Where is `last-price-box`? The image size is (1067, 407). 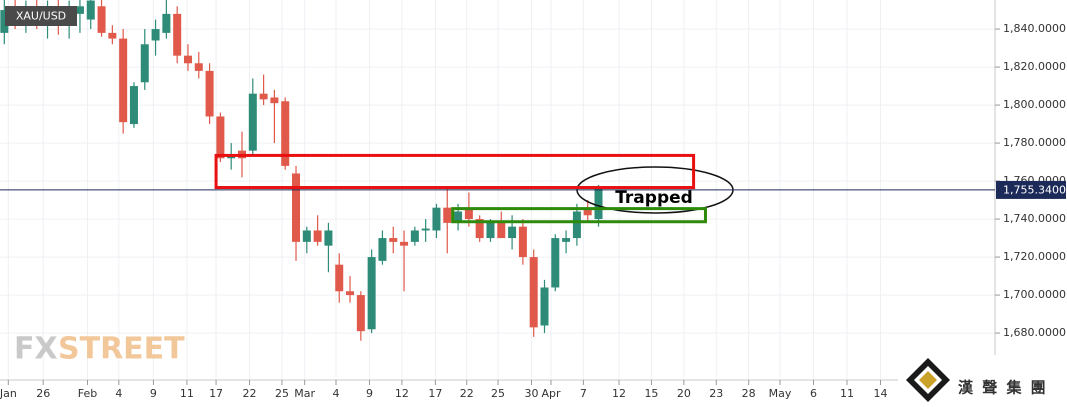
last-price-box is located at coordinates (1031, 189).